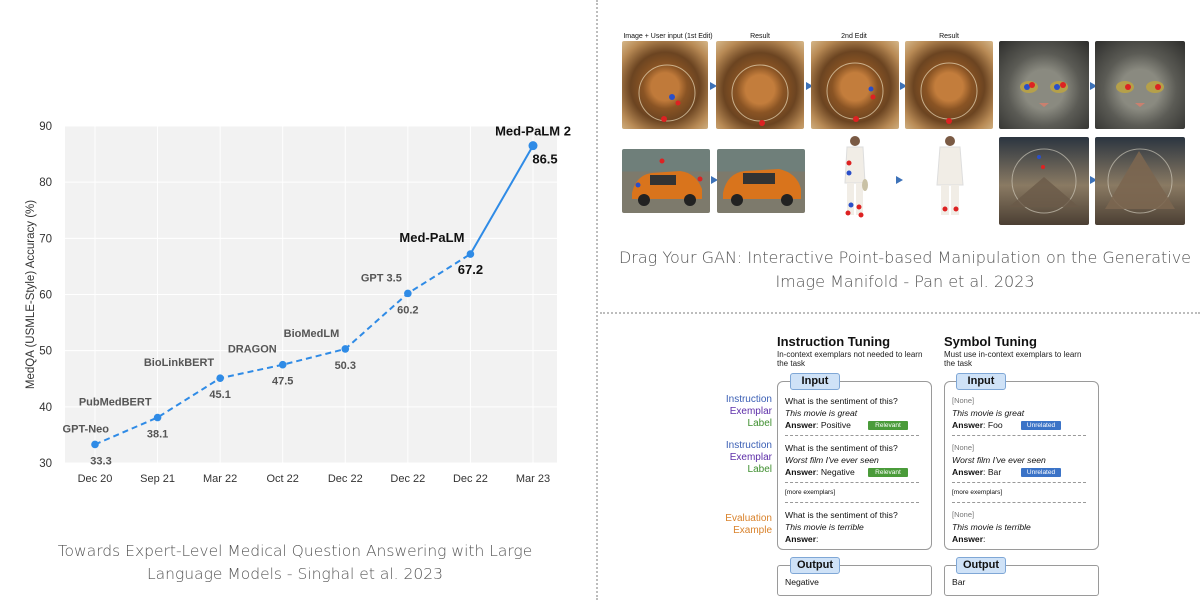 The height and width of the screenshot is (600, 1200). What do you see at coordinates (45, 239) in the screenshot?
I see `y-tick-label: 70` at bounding box center [45, 239].